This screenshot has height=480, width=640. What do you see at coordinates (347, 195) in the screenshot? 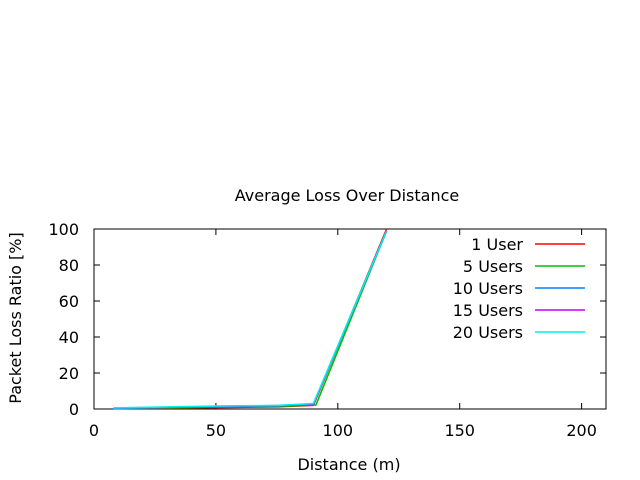
I see `chart-title: Average Loss Over Distance` at bounding box center [347, 195].